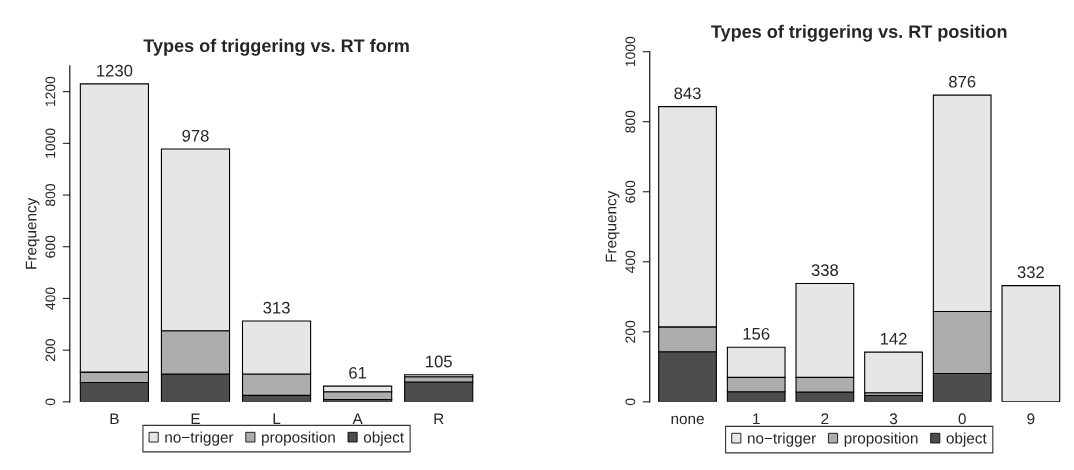  I want to click on total-label: 1230, so click(115, 70).